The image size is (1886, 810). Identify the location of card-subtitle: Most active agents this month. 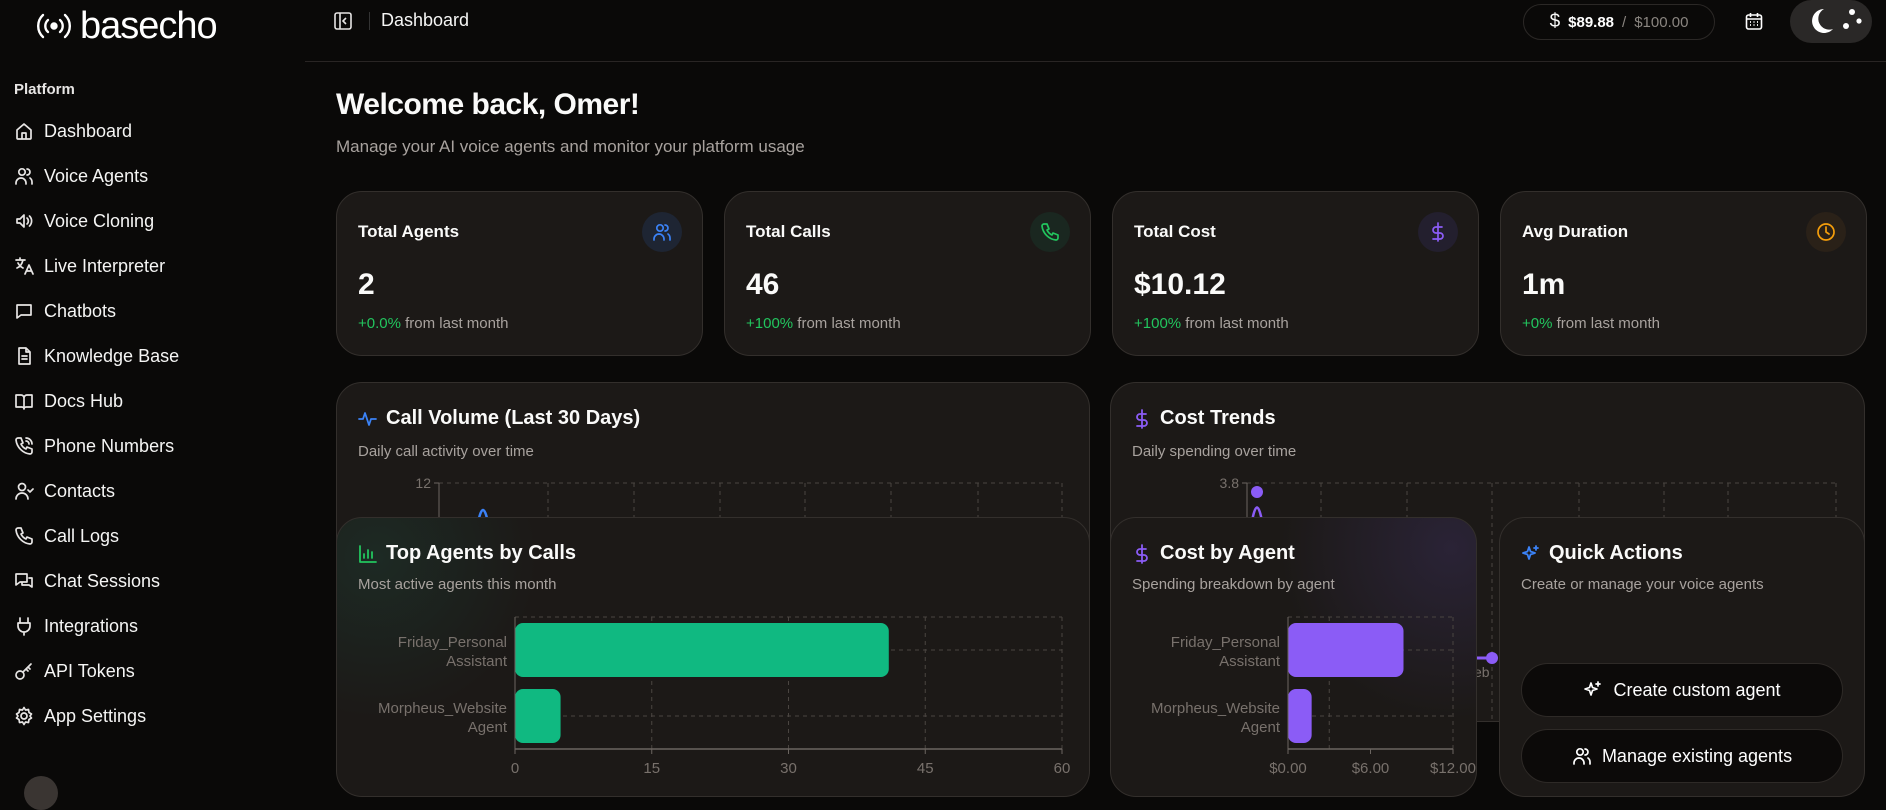
(457, 584).